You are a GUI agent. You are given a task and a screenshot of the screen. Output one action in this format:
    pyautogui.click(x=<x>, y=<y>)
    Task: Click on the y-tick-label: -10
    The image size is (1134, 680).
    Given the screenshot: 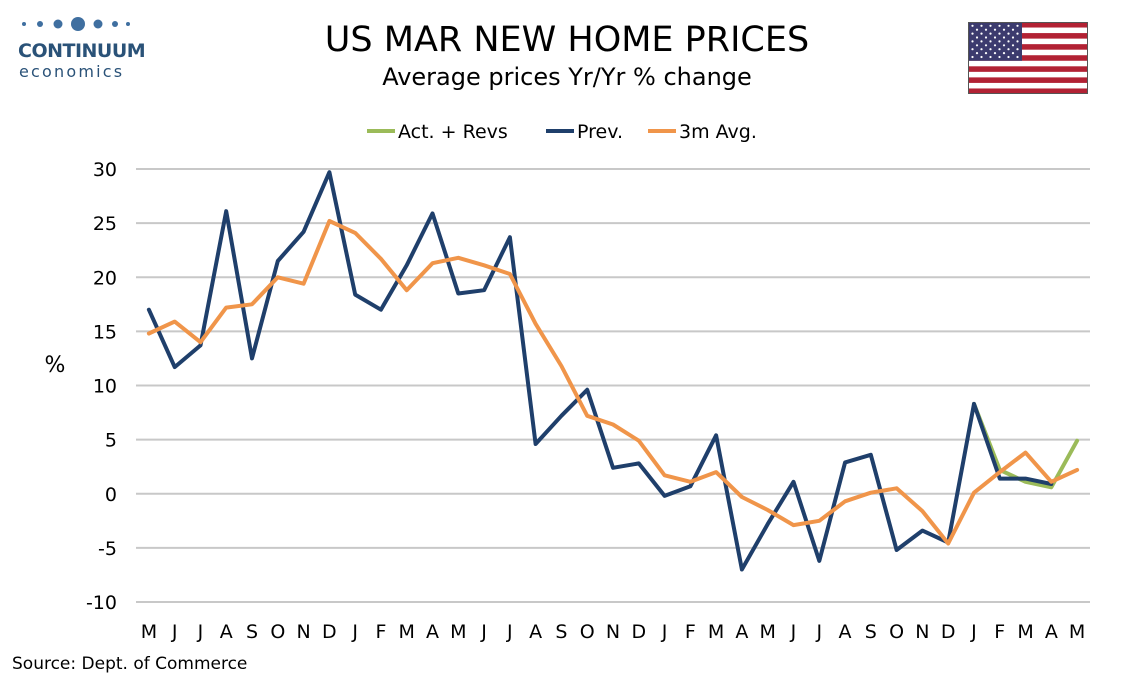 What is the action you would take?
    pyautogui.click(x=101, y=603)
    